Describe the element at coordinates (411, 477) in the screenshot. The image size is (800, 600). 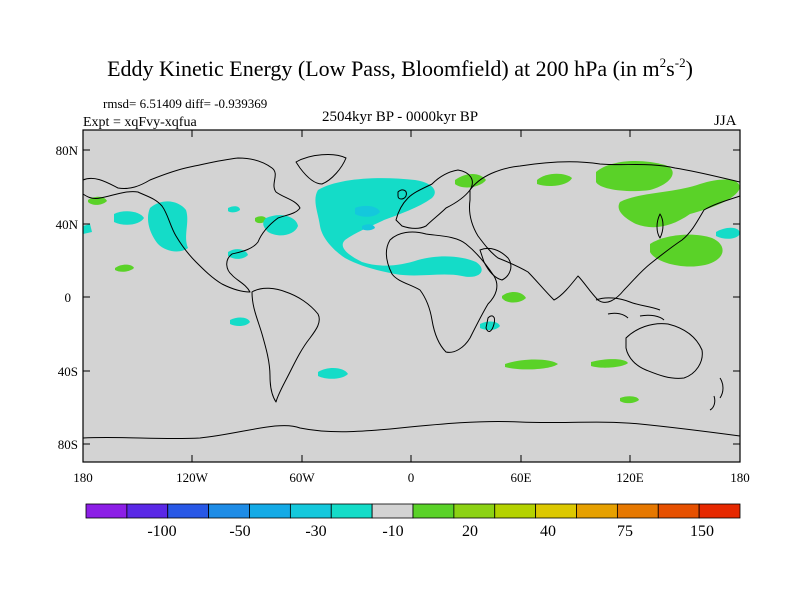
I see `lon-label-0: 0` at that location.